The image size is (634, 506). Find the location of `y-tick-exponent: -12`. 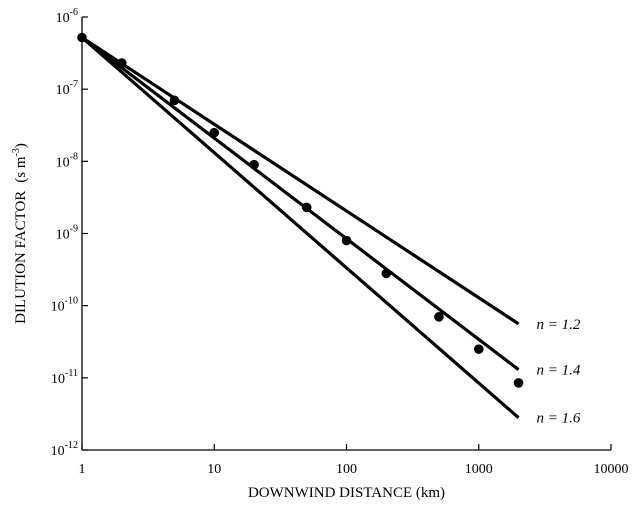

y-tick-exponent: -12 is located at coordinates (71, 445).